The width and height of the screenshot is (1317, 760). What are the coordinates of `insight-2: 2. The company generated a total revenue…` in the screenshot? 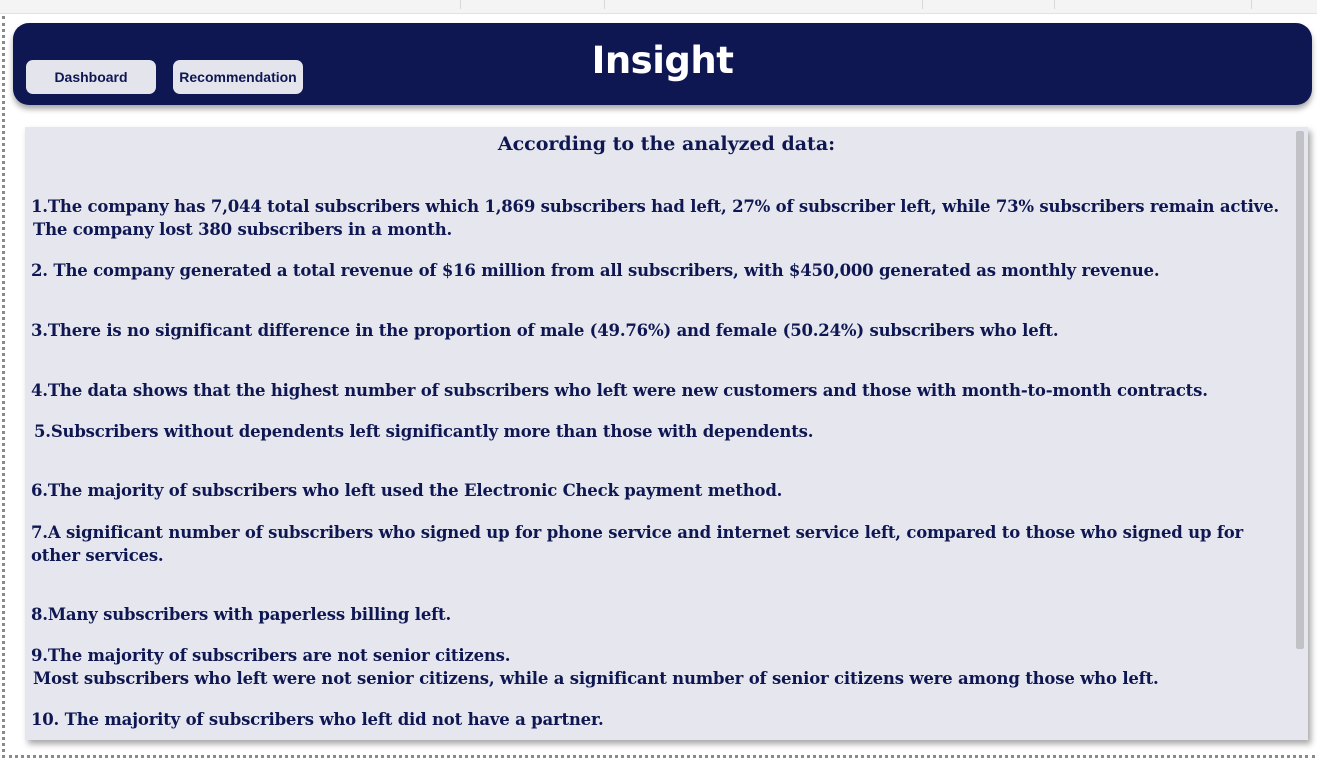 It's located at (595, 270).